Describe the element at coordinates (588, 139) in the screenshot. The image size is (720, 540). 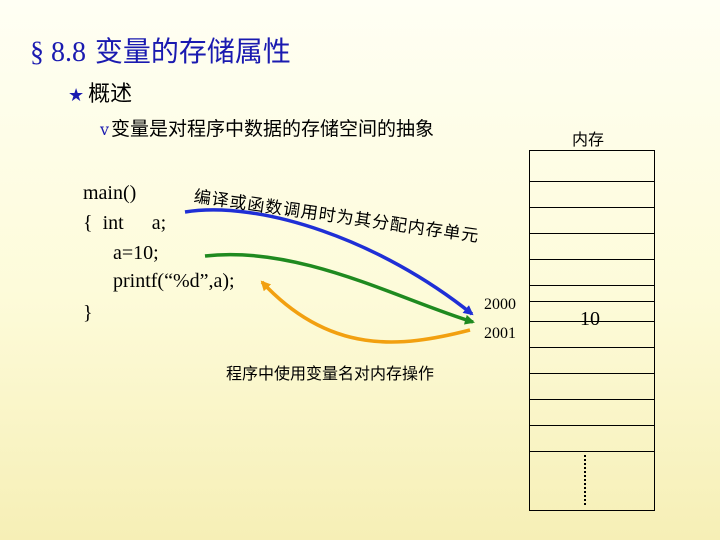
I see `memory-label: 内存` at that location.